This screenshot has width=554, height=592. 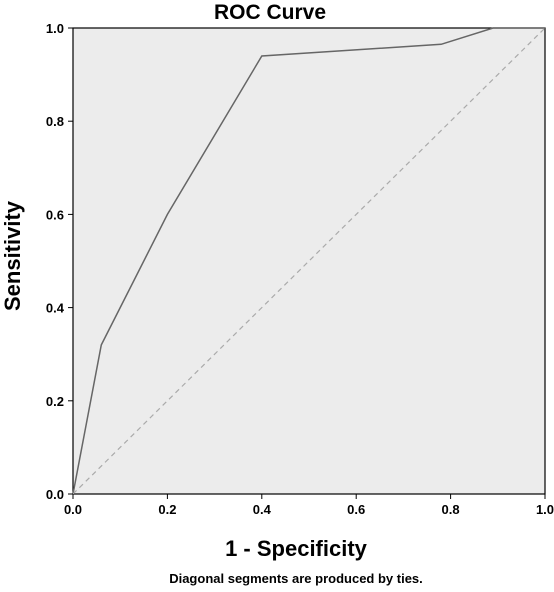 I want to click on x-tick-label: 1.0, so click(x=545, y=509).